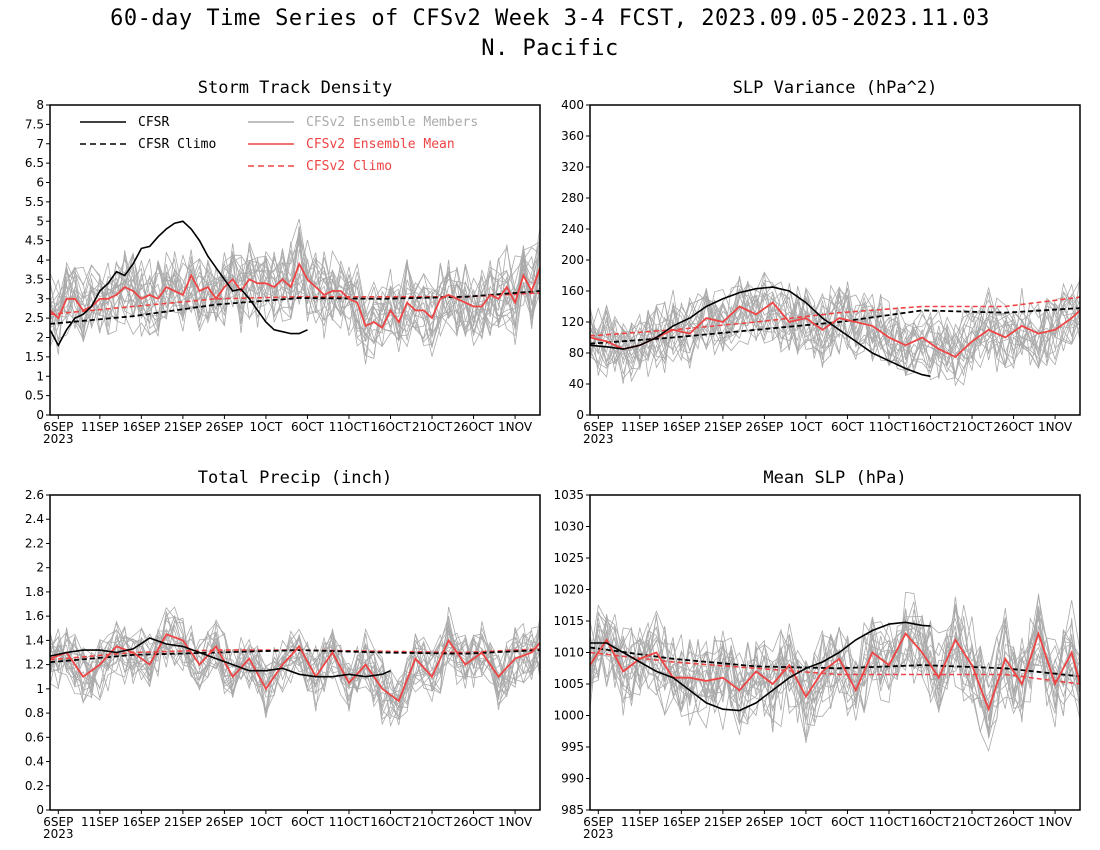  What do you see at coordinates (40, 260) in the screenshot?
I see `y-tick-label: 4` at bounding box center [40, 260].